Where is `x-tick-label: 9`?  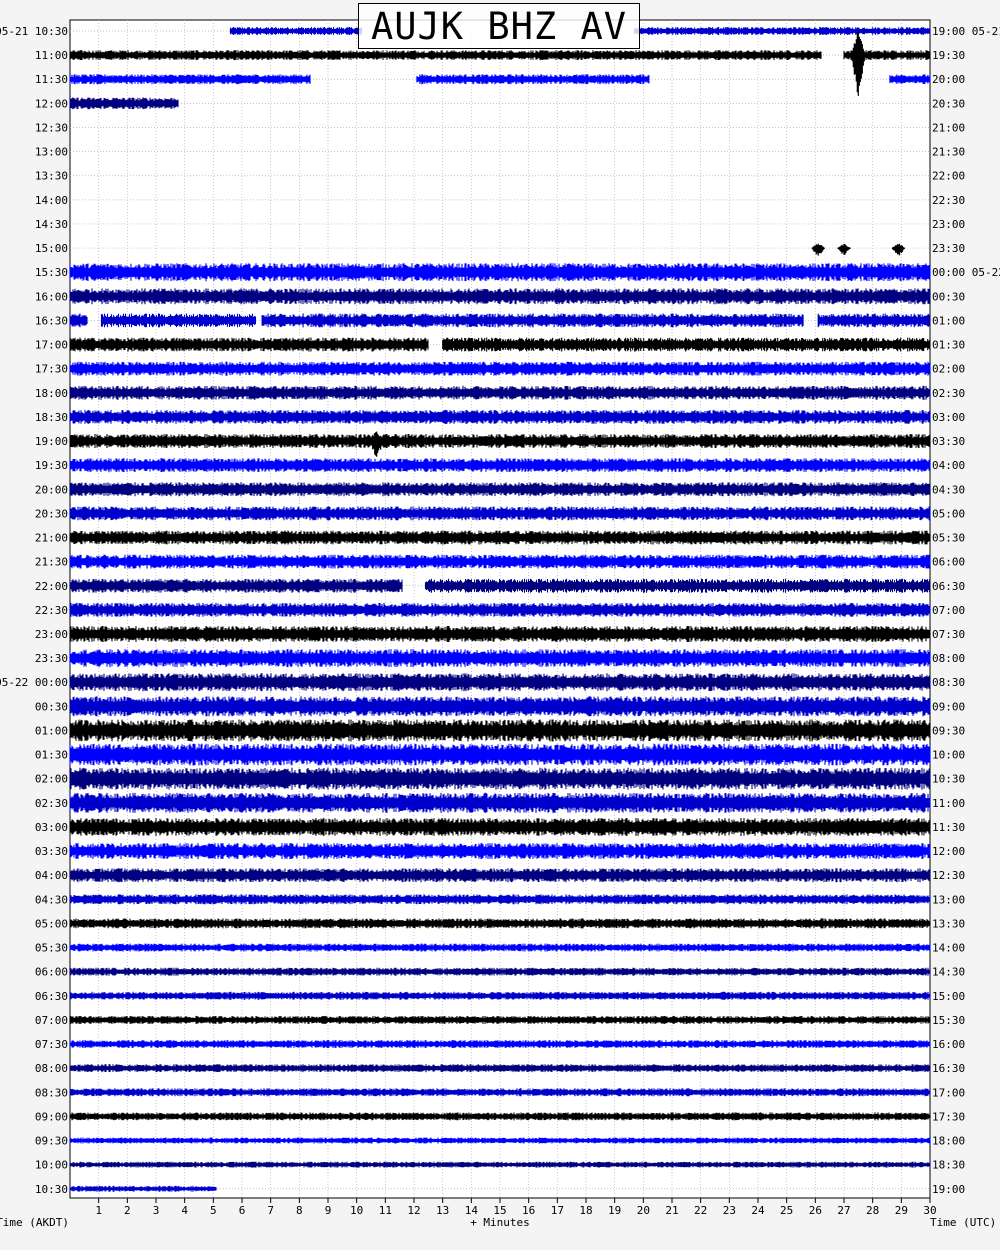 x-tick-label: 9 is located at coordinates (328, 1210).